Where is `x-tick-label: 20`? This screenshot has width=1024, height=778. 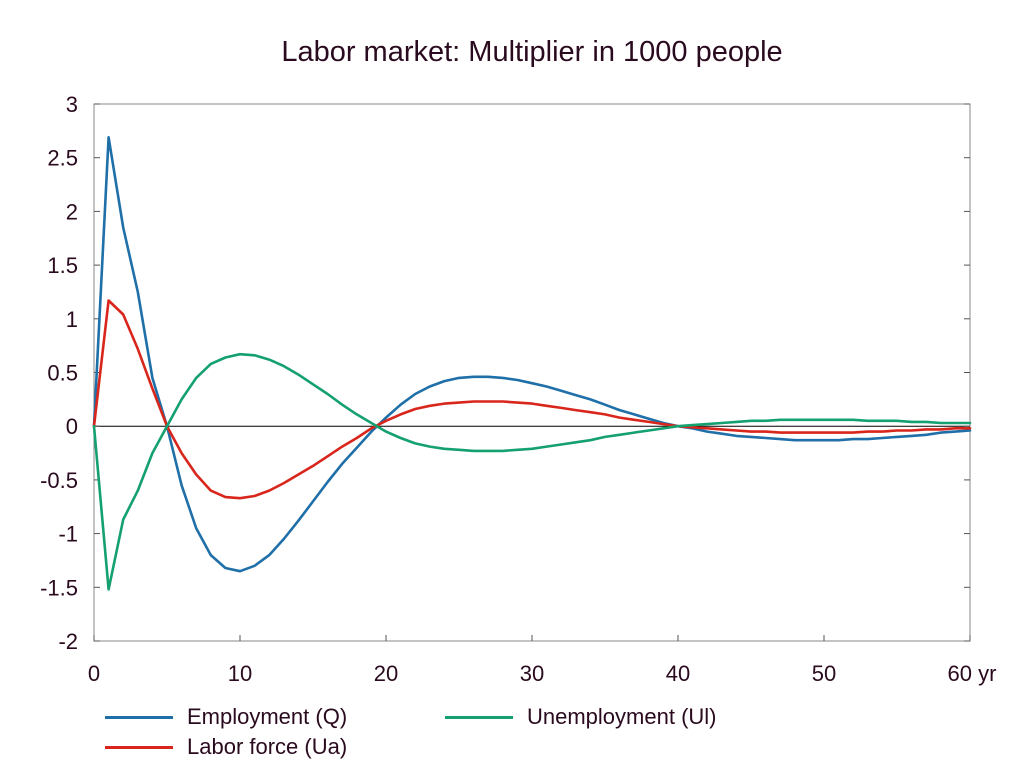
x-tick-label: 20 is located at coordinates (386, 673).